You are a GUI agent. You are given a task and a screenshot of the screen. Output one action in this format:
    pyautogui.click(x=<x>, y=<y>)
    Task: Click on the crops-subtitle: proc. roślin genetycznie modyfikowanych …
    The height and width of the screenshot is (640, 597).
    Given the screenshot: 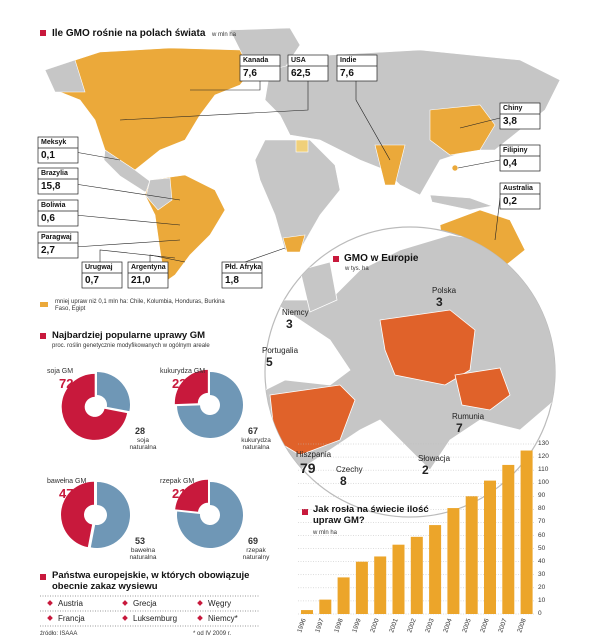 What is the action you would take?
    pyautogui.click(x=131, y=346)
    